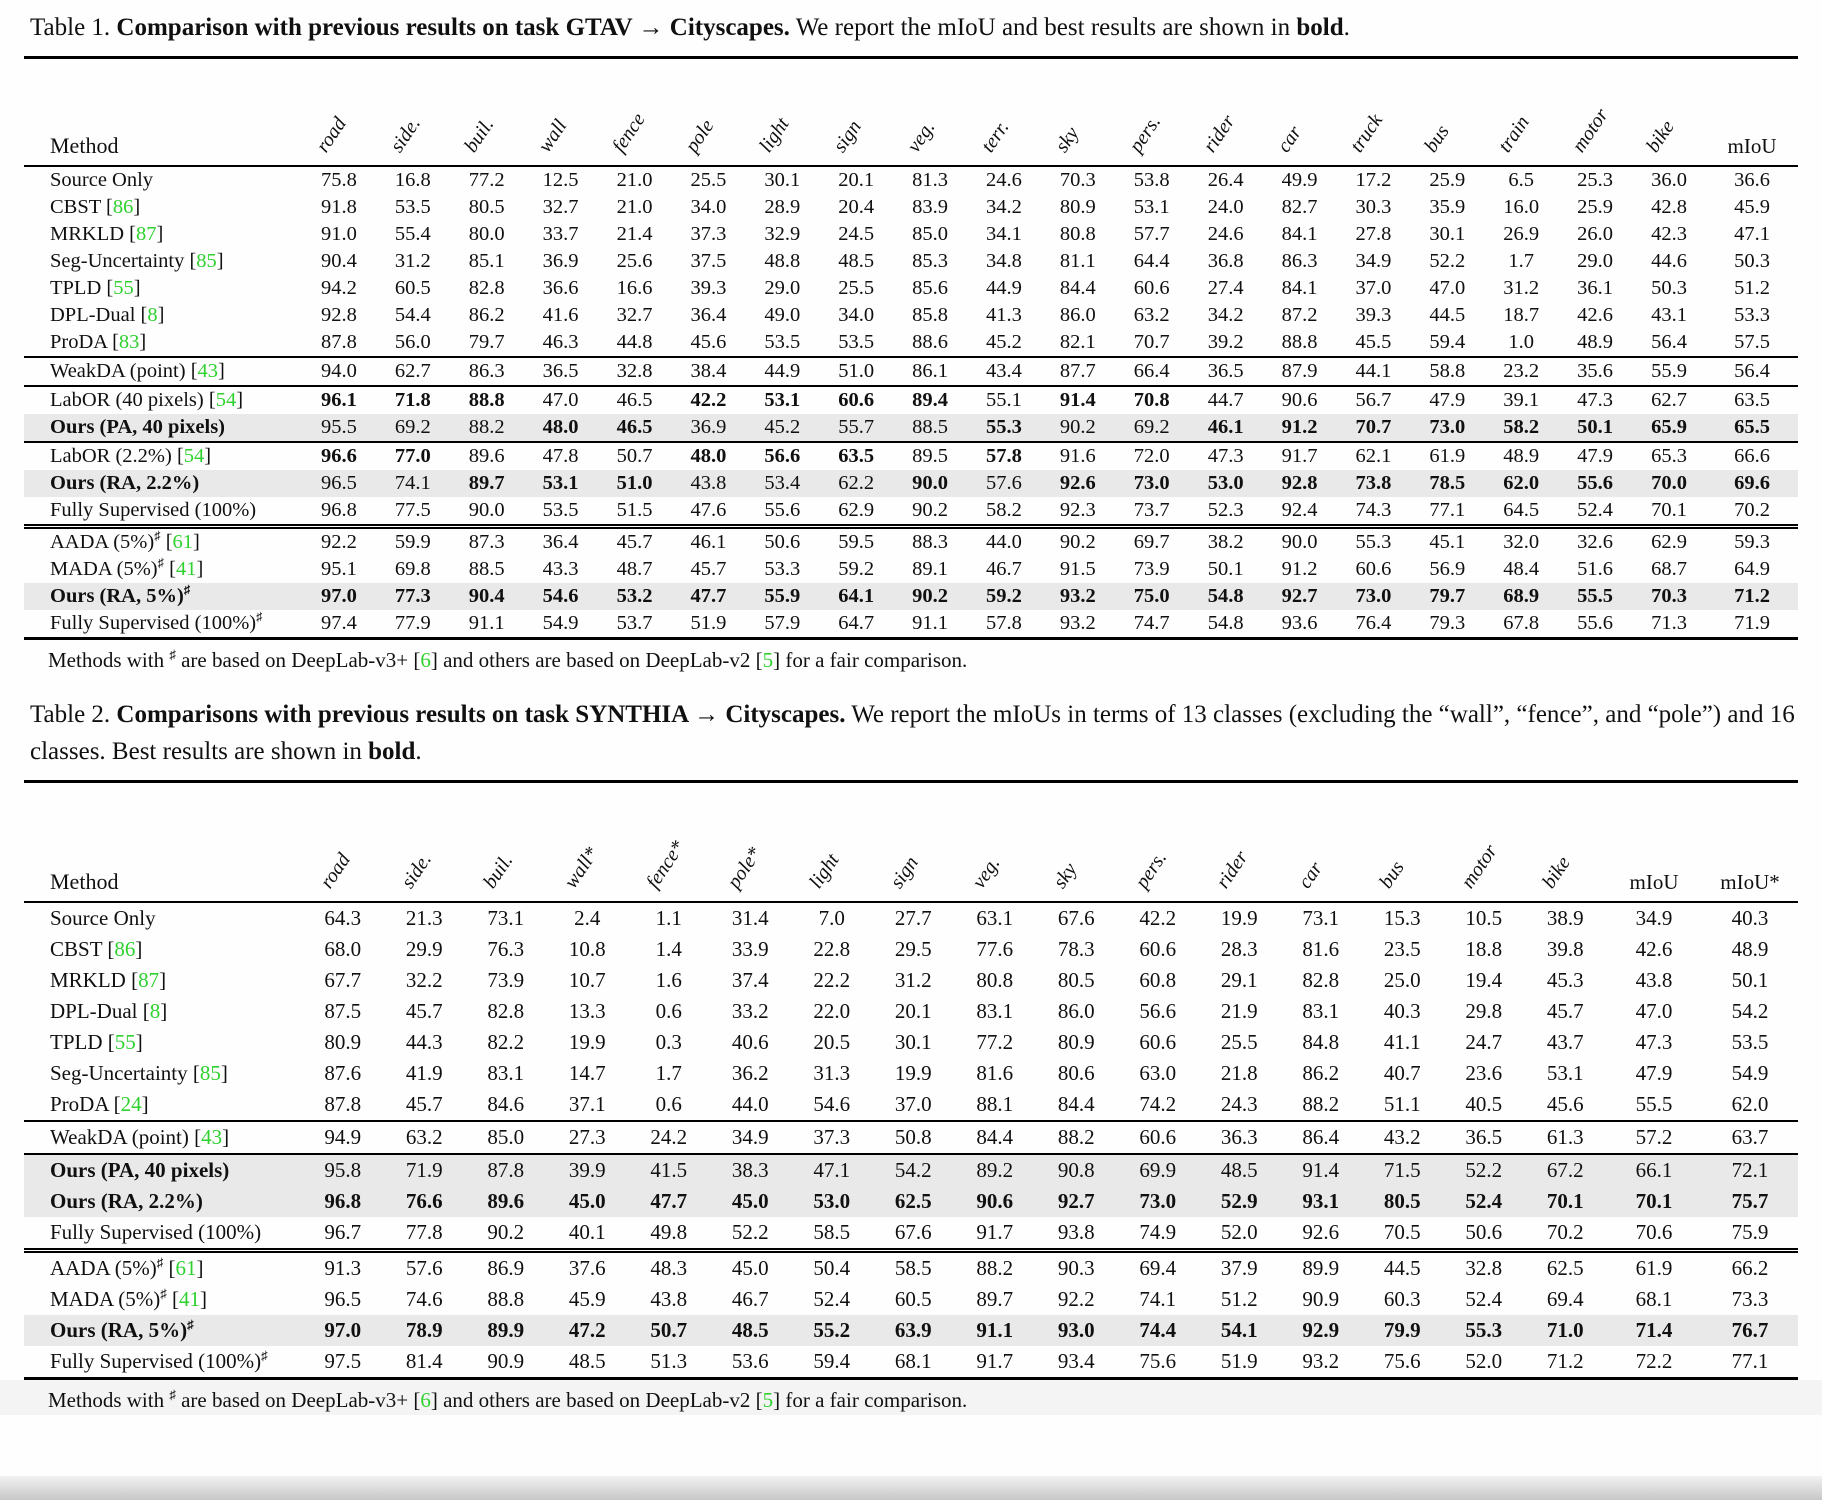 This screenshot has height=1500, width=1822. Describe the element at coordinates (343, 1136) in the screenshot. I see `value-cell: 94.9` at that location.